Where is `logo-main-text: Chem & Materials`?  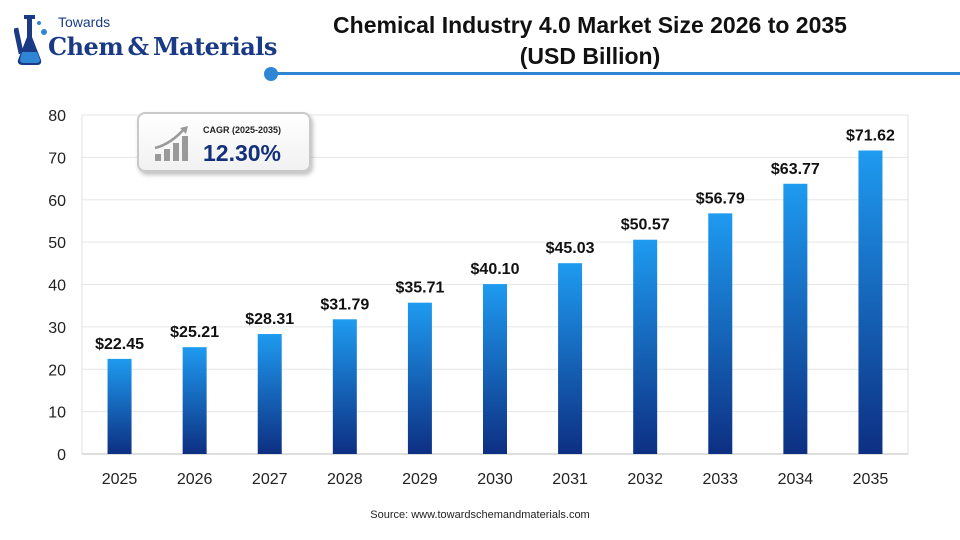
logo-main-text: Chem & Materials is located at coordinates (162, 46).